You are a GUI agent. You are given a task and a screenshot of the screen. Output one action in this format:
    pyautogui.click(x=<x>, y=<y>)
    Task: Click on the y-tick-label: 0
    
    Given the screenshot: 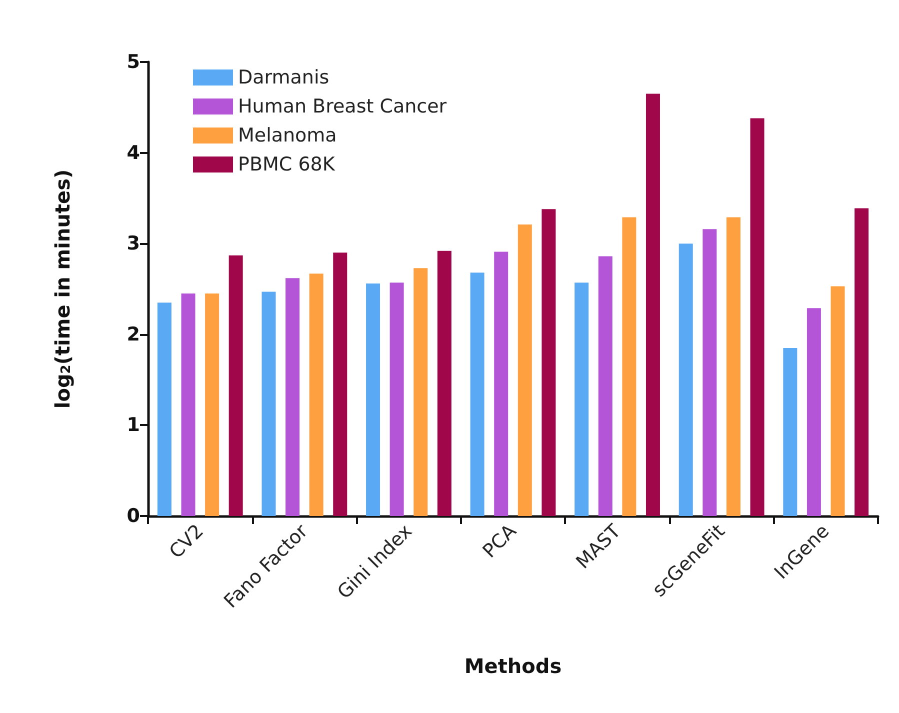 What is the action you would take?
    pyautogui.click(x=133, y=516)
    